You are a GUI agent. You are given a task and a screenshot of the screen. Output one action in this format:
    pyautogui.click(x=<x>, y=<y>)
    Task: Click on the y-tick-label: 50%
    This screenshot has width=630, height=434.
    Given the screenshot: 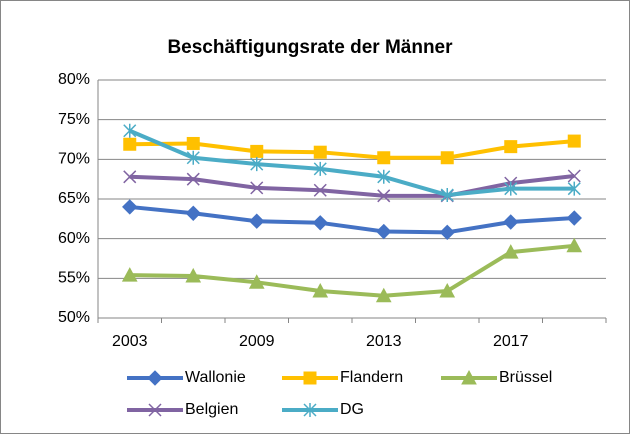 What is the action you would take?
    pyautogui.click(x=74, y=317)
    